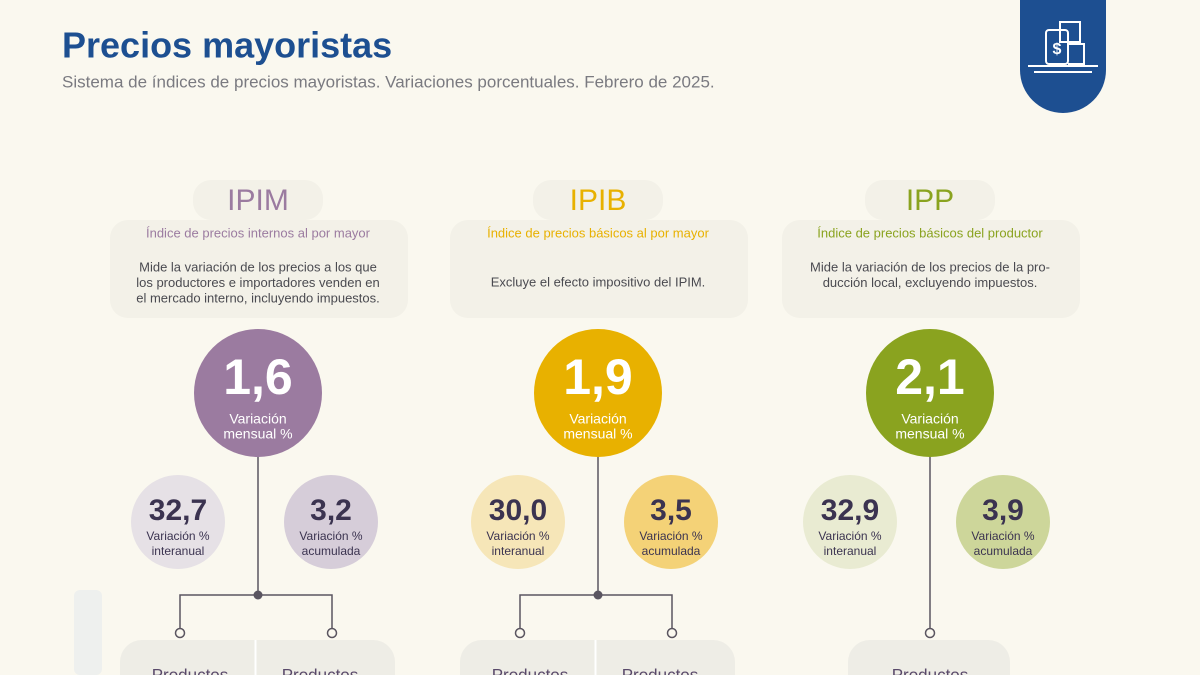  Describe the element at coordinates (258, 377) in the screenshot. I see `monthly-value: 1,6` at that location.